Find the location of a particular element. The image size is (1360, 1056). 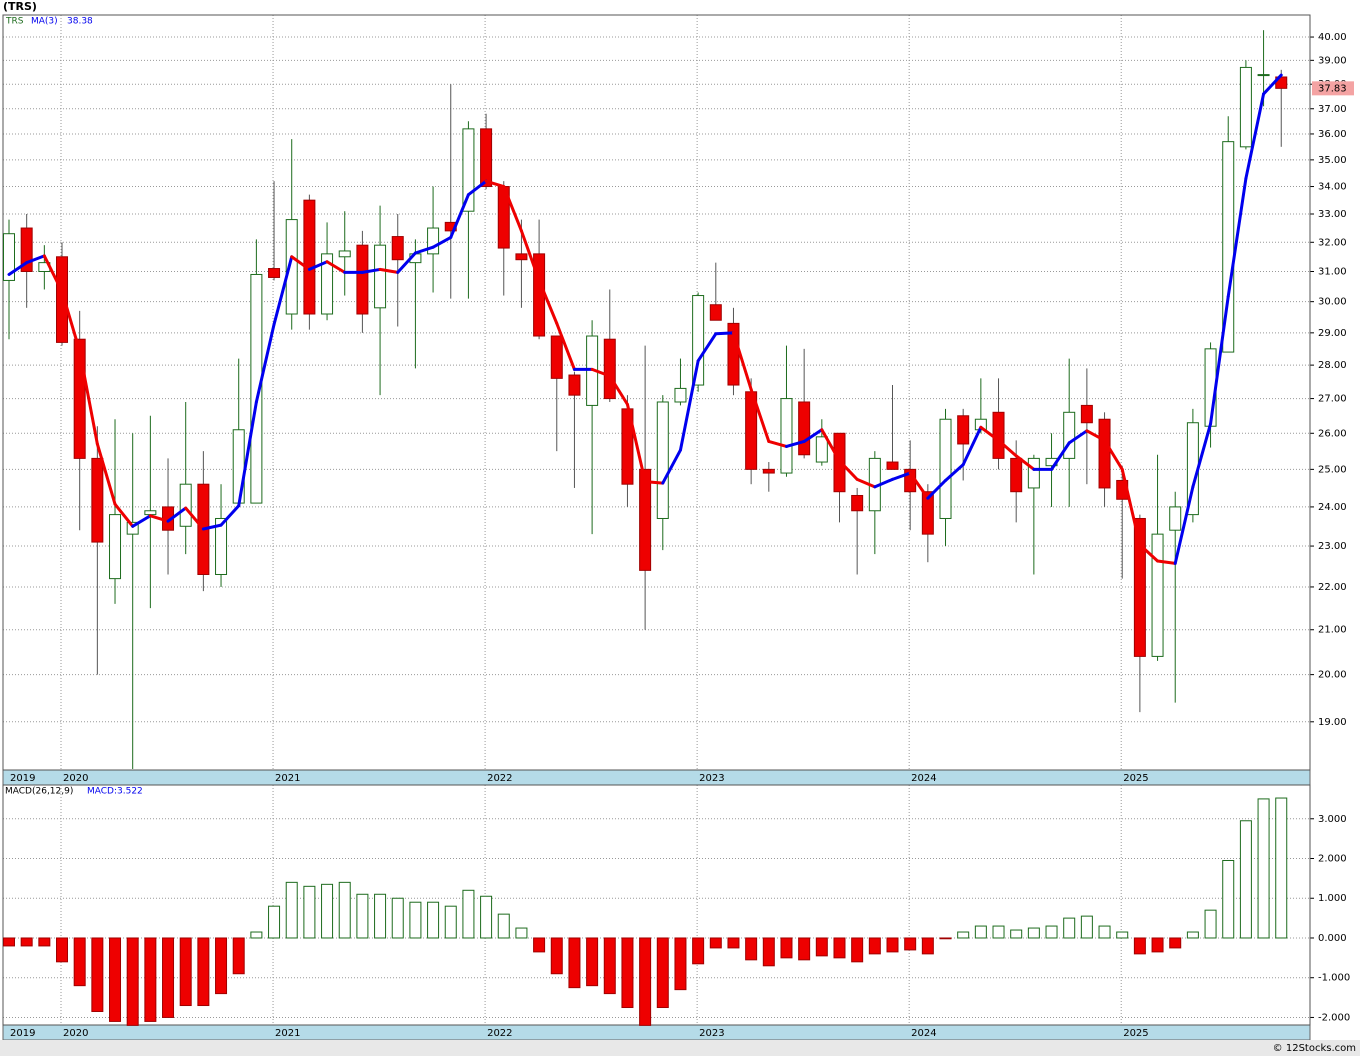

x-tick-label: 2023 is located at coordinates (711, 1033).